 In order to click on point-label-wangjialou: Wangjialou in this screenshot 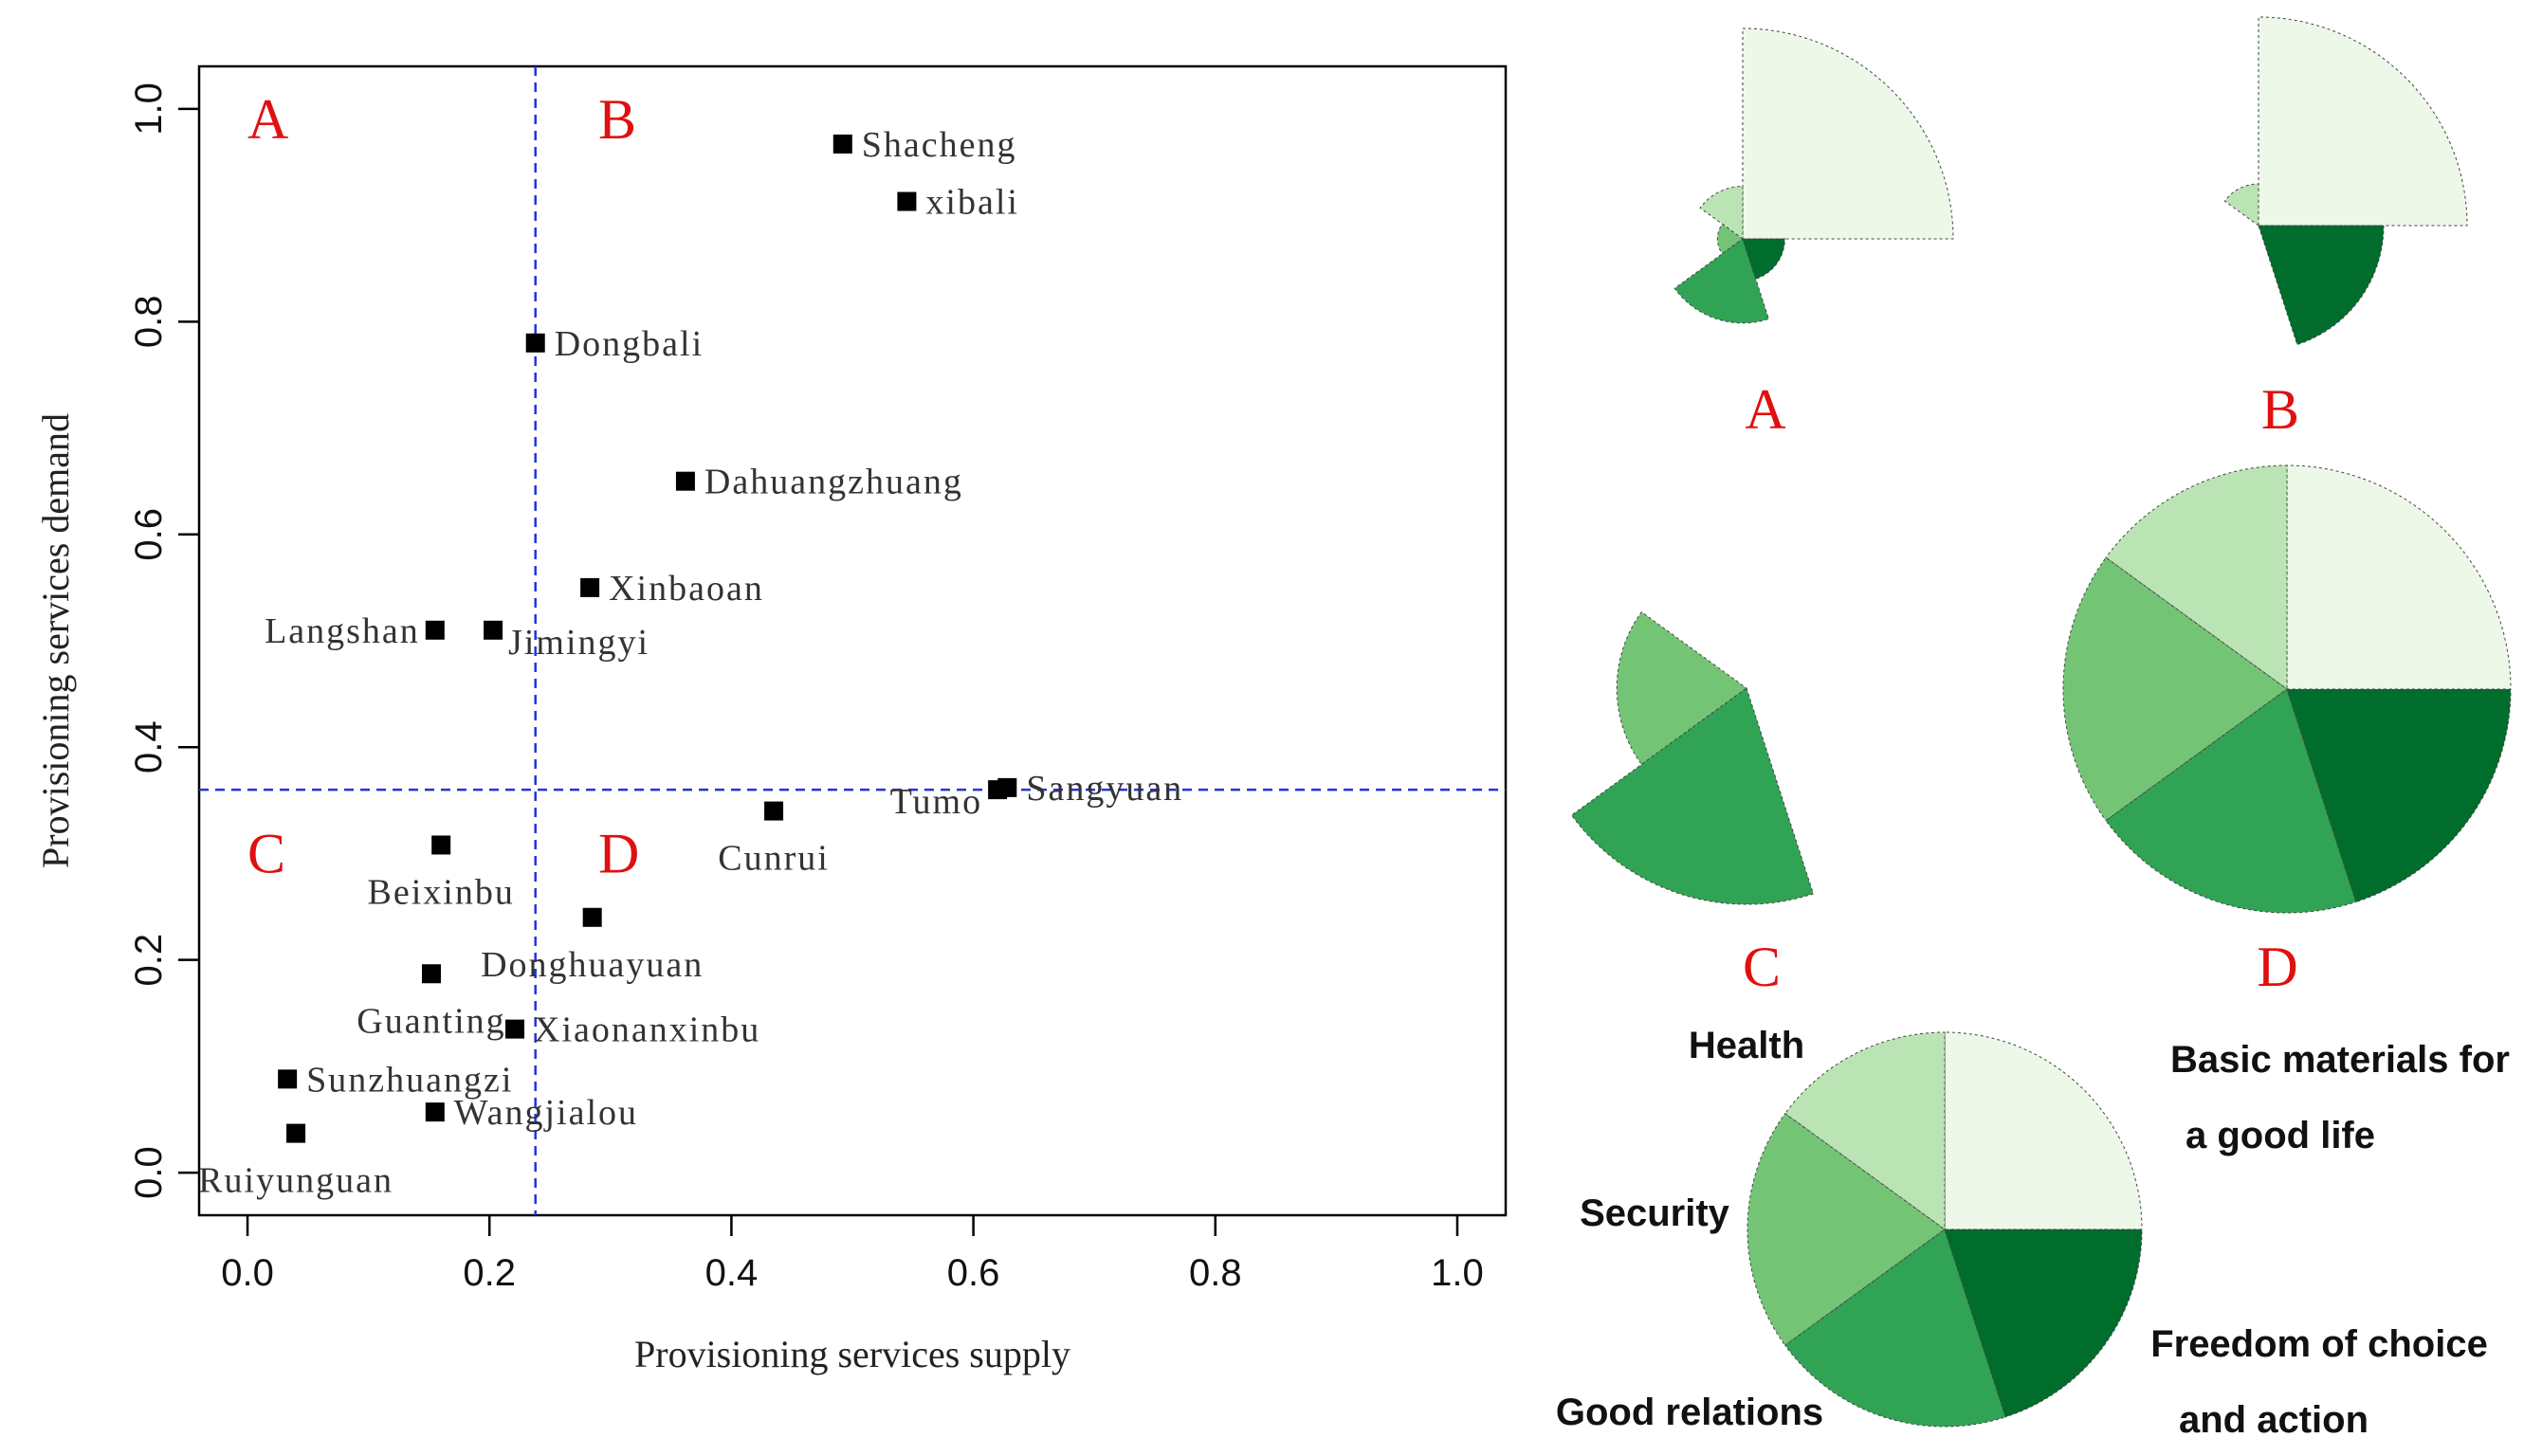, I will do `click(546, 1113)`.